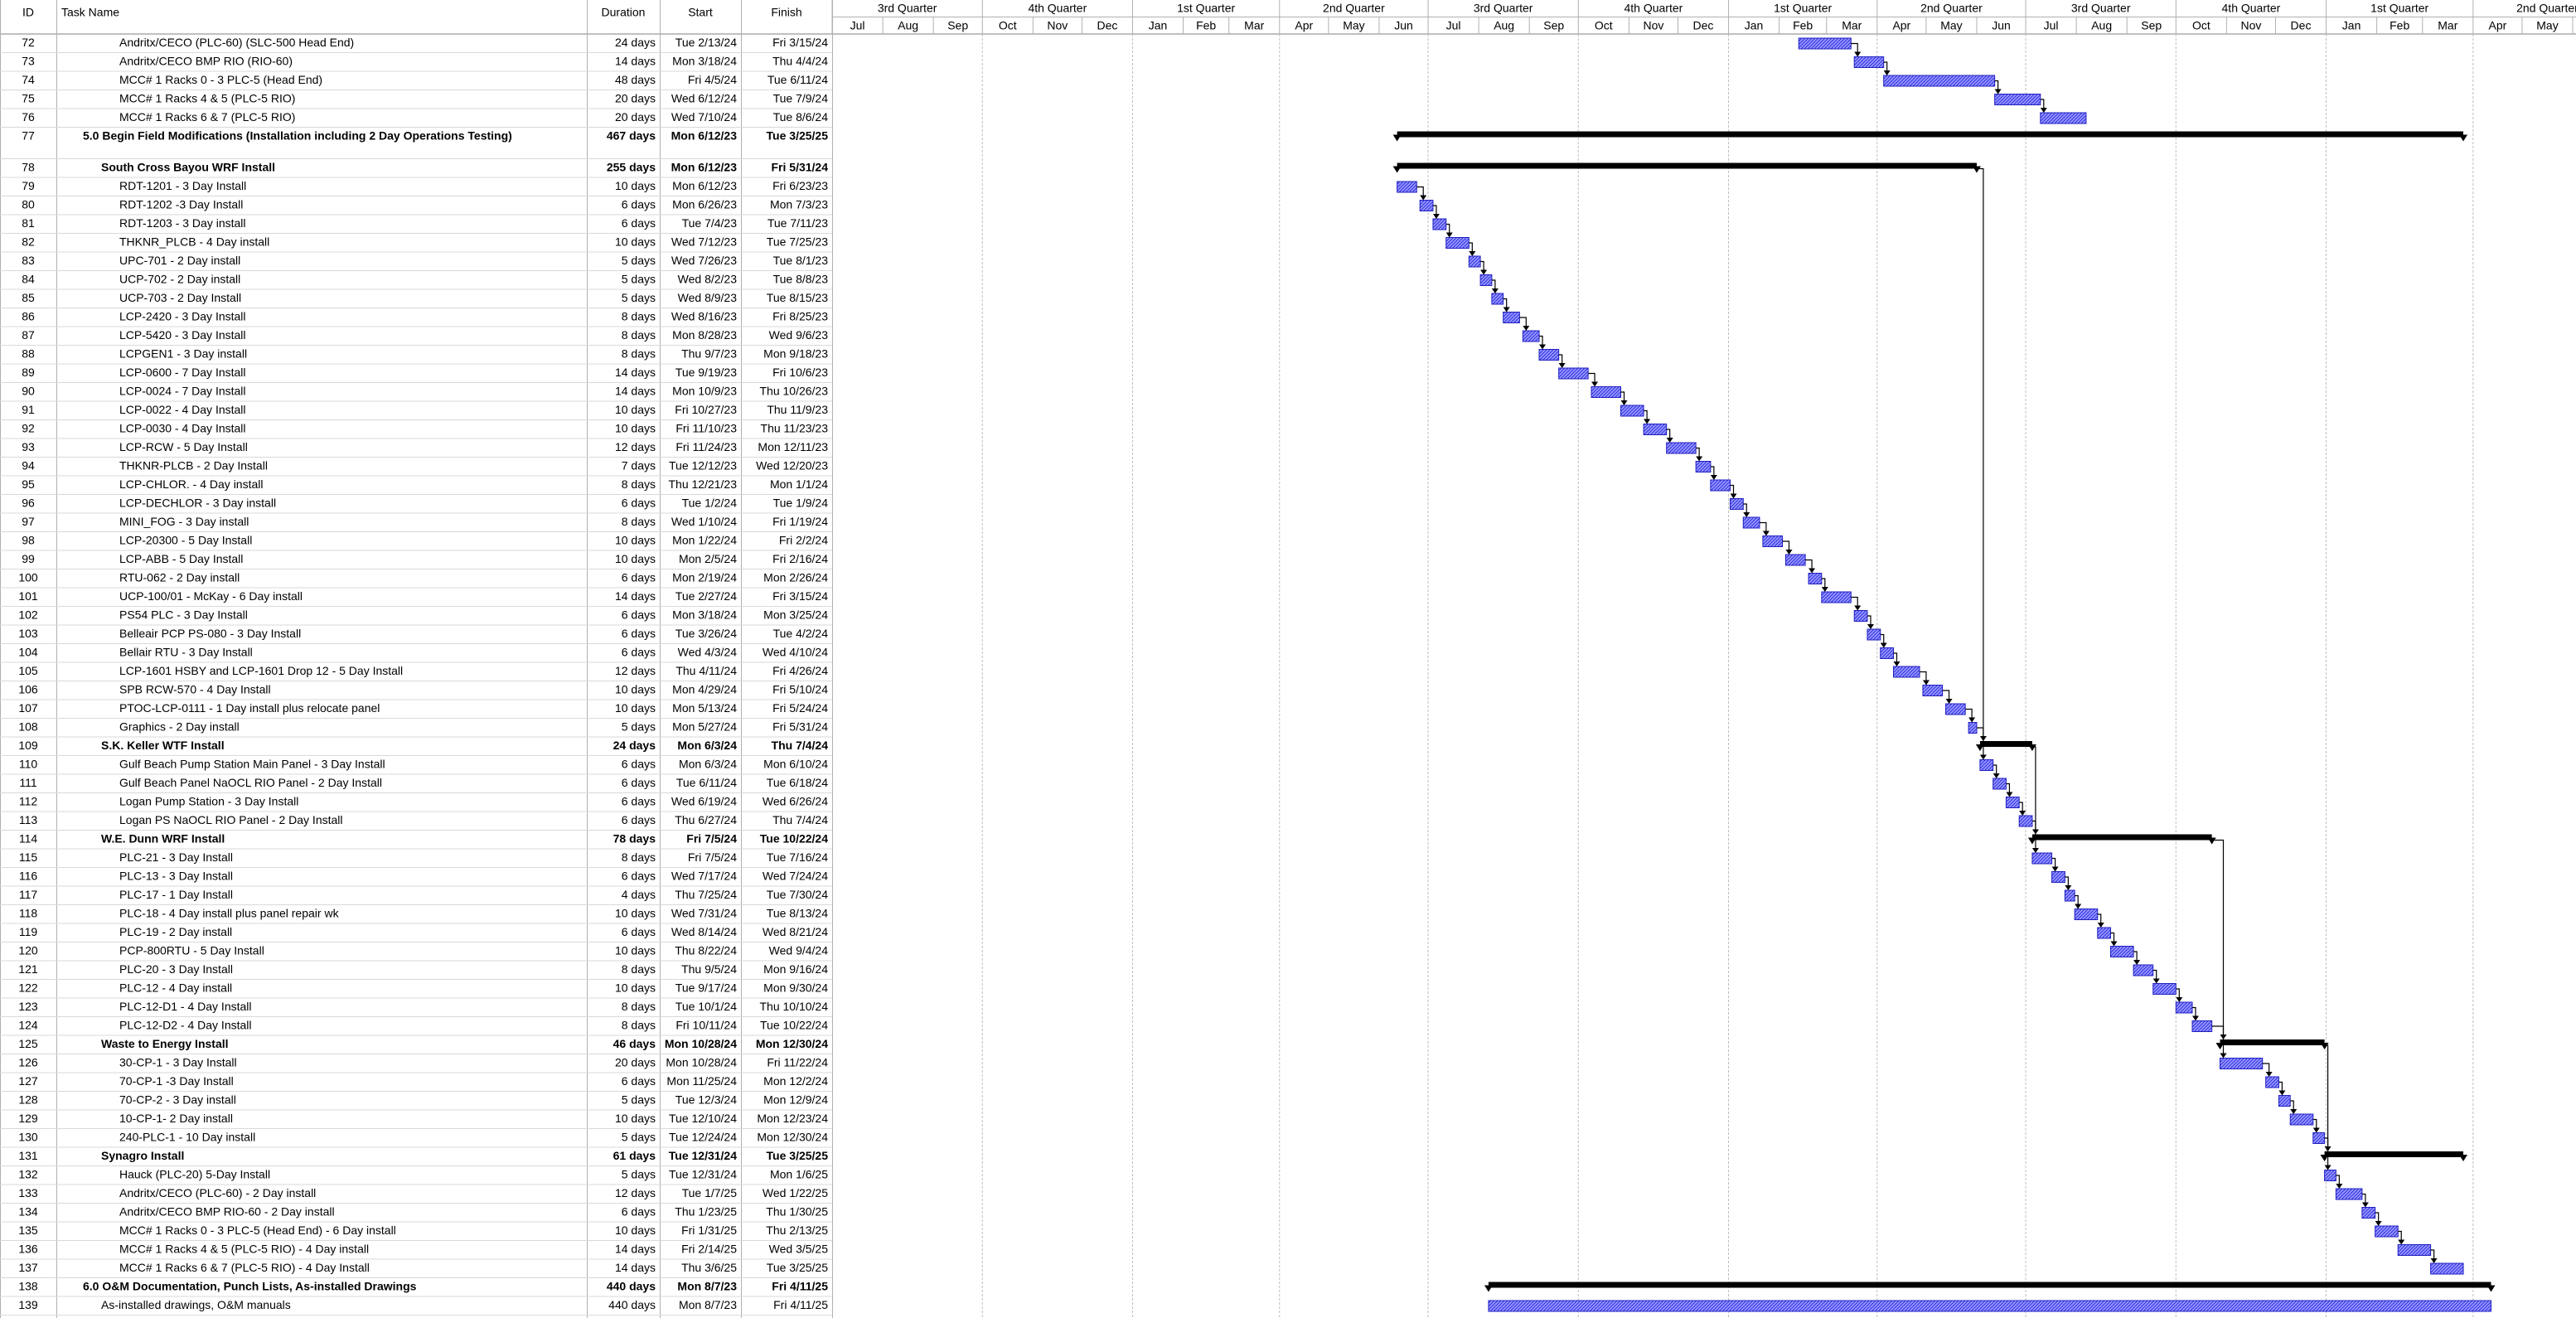  I want to click on row-id: 110, so click(28, 764).